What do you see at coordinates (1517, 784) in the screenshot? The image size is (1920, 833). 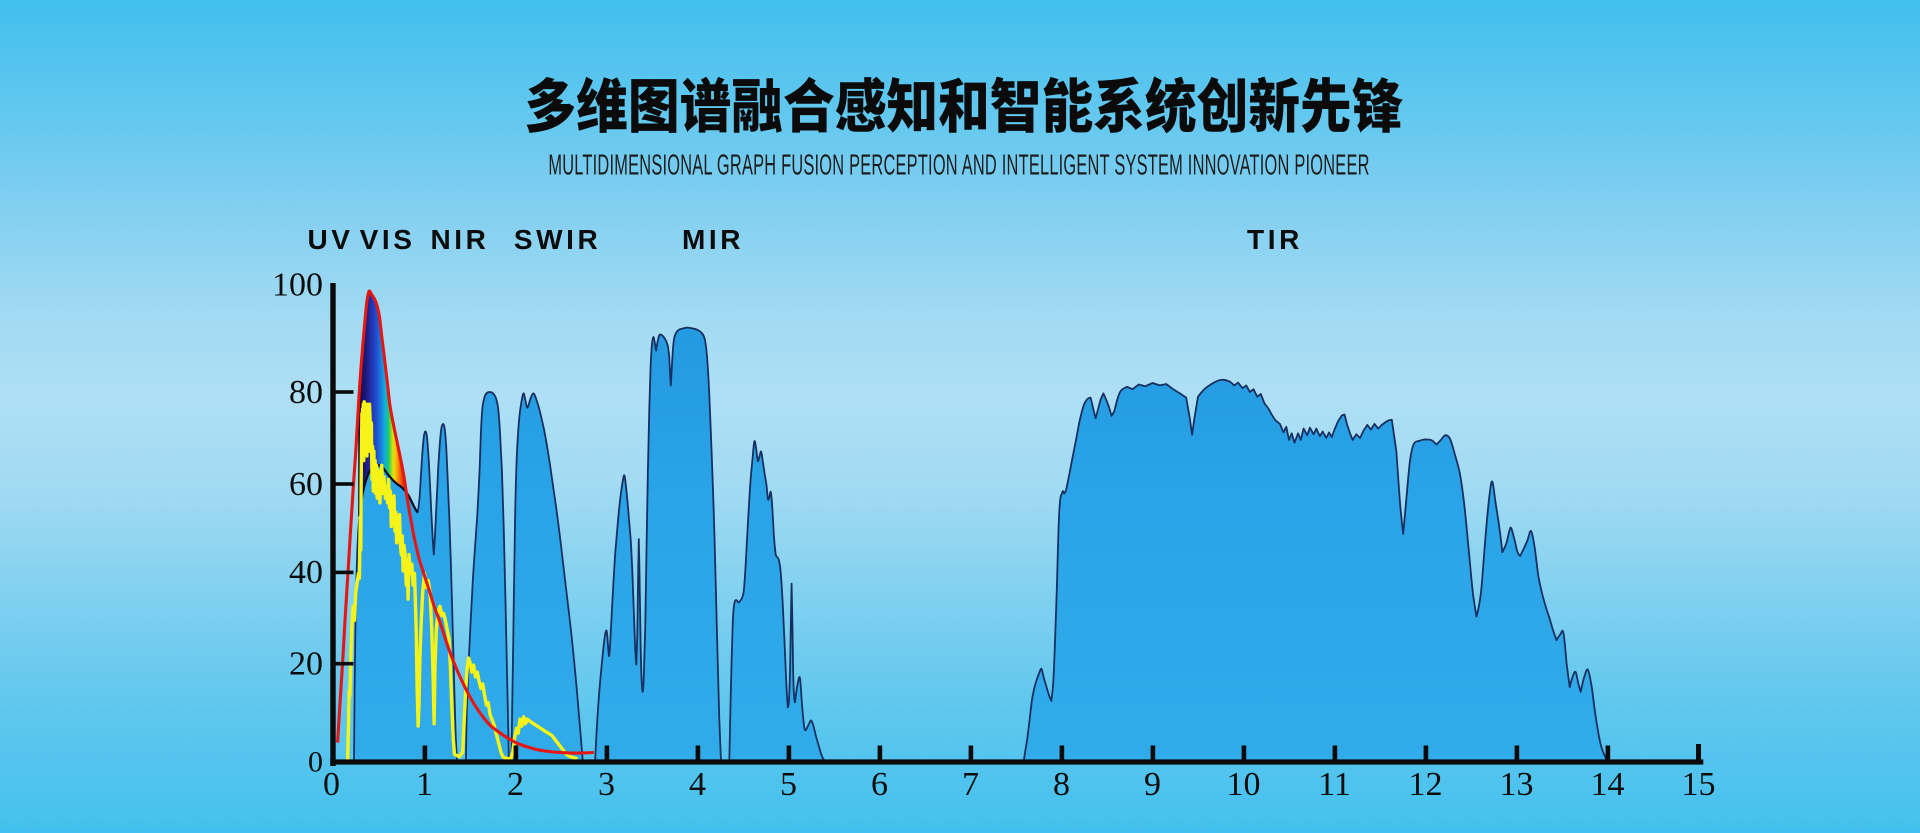 I see `svg-text: 13` at bounding box center [1517, 784].